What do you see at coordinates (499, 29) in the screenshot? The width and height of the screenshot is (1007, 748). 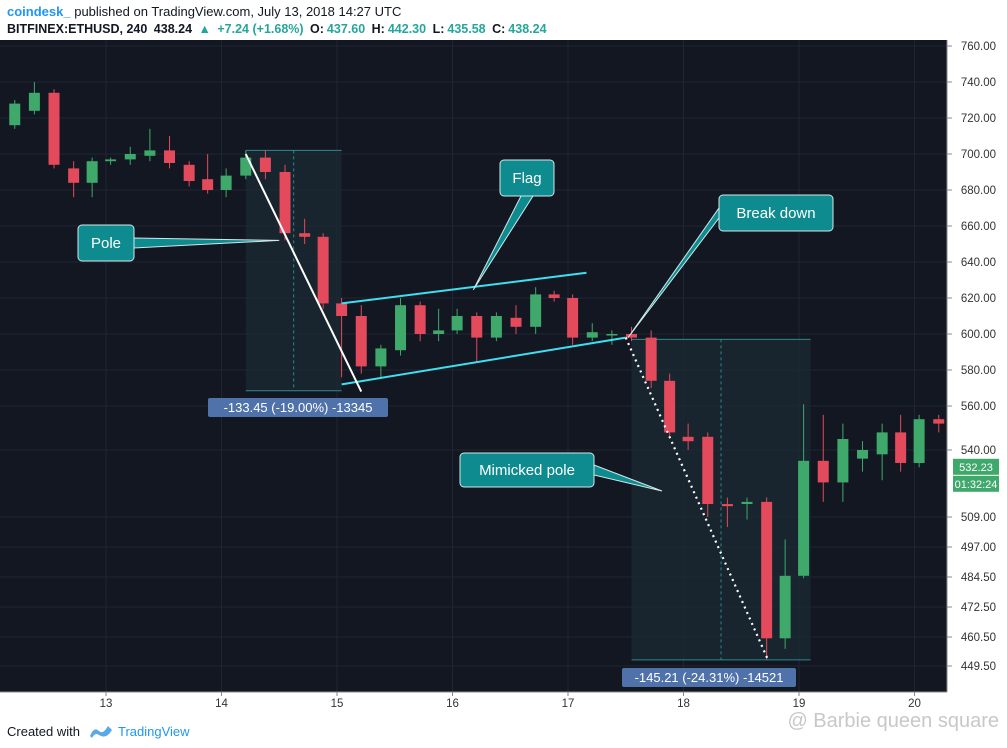 I see `close-label: C:` at bounding box center [499, 29].